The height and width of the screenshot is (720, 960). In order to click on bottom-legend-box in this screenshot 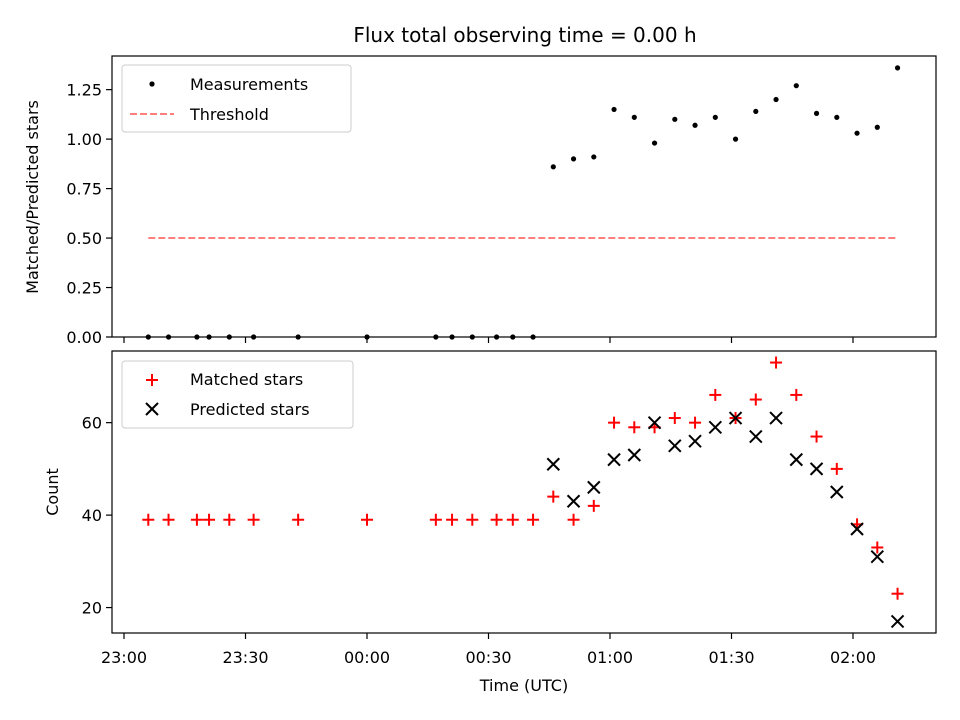, I will do `click(237, 394)`.